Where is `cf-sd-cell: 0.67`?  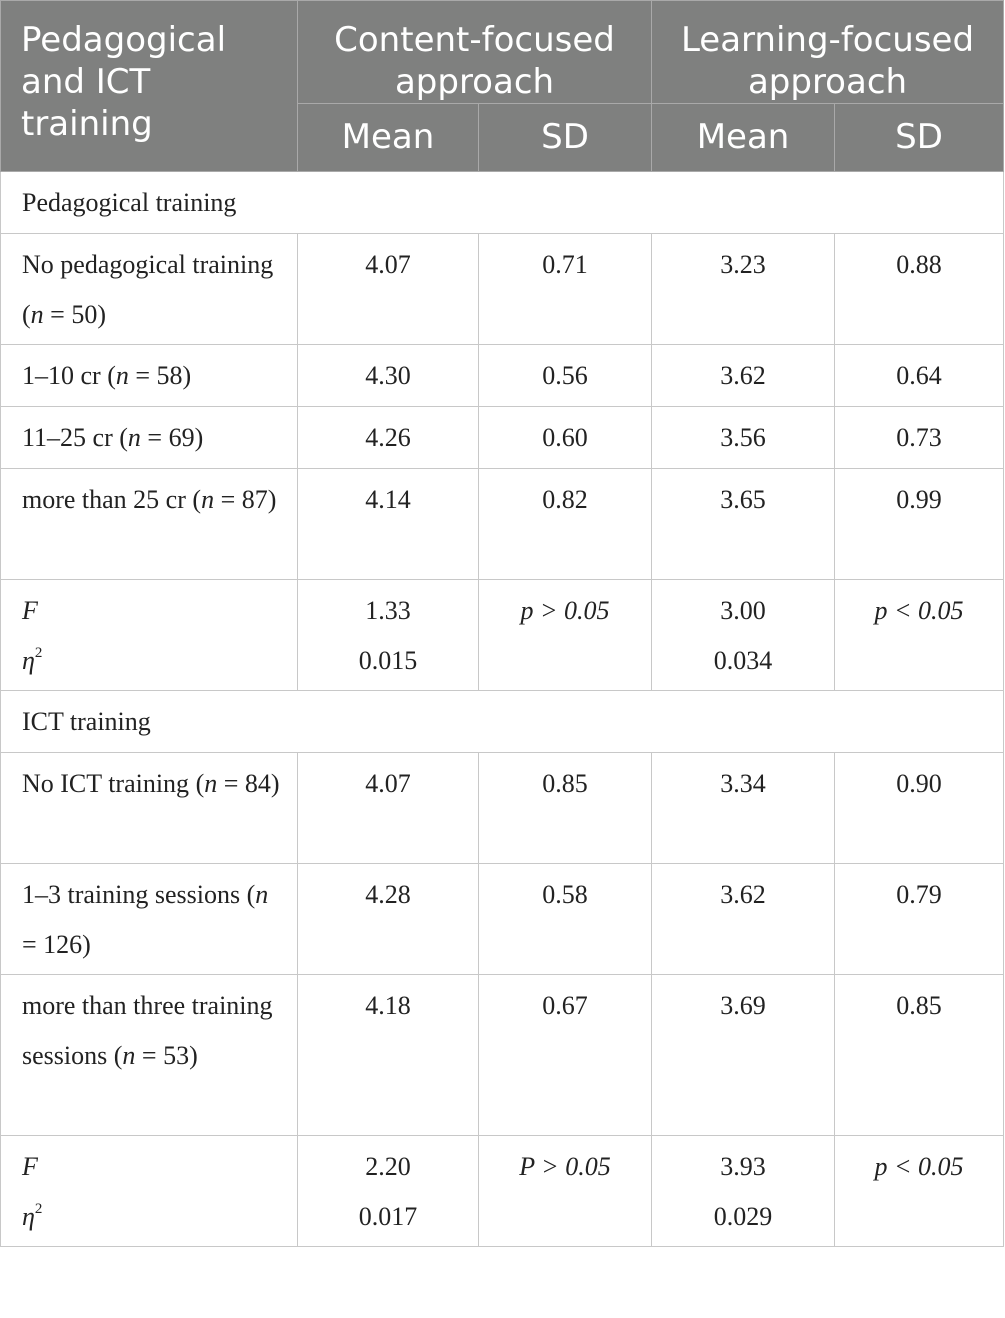
cf-sd-cell: 0.67 is located at coordinates (565, 1055).